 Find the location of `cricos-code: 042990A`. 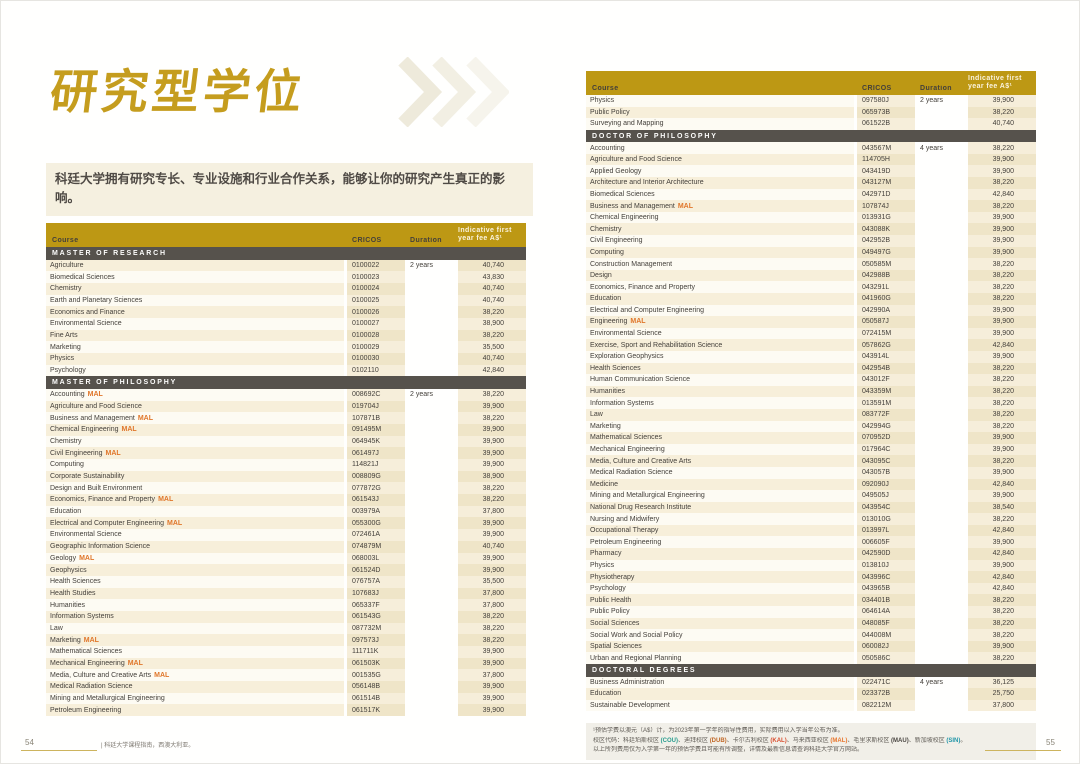

cricos-code: 042990A is located at coordinates (886, 310).